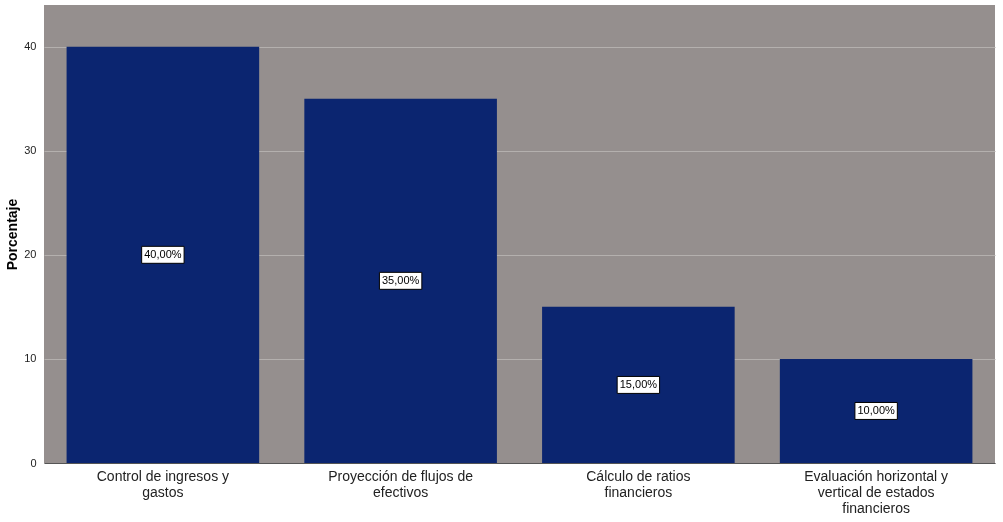 This screenshot has width=1003, height=522. What do you see at coordinates (876, 491) in the screenshot?
I see `x-tick-label: Evaluación horizontal y vertical de estados financieros` at bounding box center [876, 491].